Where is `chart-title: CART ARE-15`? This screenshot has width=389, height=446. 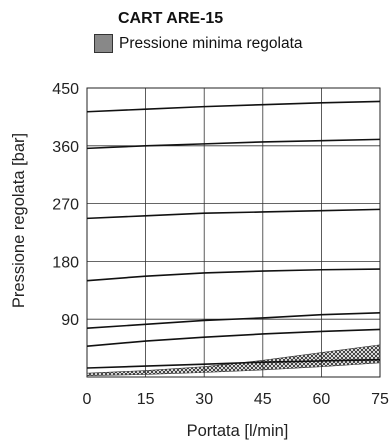
chart-title: CART ARE-15 is located at coordinates (171, 18).